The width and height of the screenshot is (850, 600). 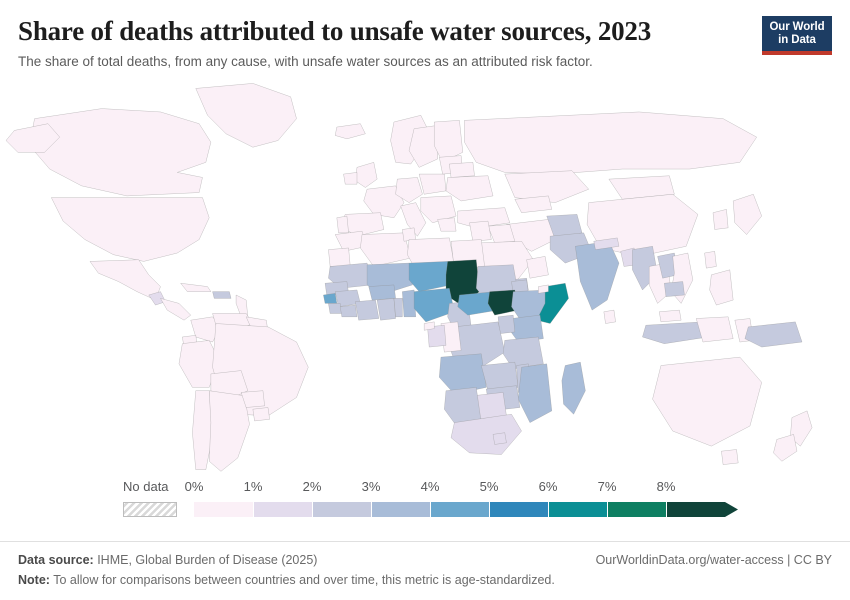 What do you see at coordinates (469, 188) in the screenshot?
I see `country-ukraine` at bounding box center [469, 188].